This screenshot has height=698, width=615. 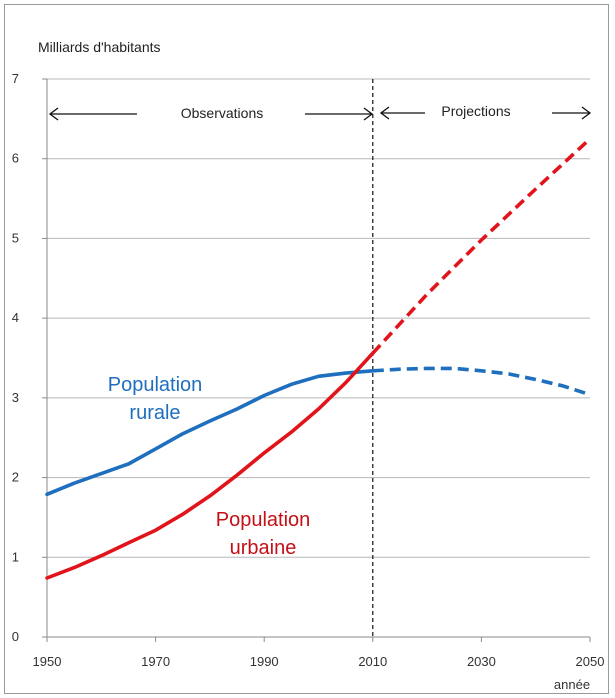 What do you see at coordinates (99, 47) in the screenshot?
I see `y-axis-label: Milliards d'habitants` at bounding box center [99, 47].